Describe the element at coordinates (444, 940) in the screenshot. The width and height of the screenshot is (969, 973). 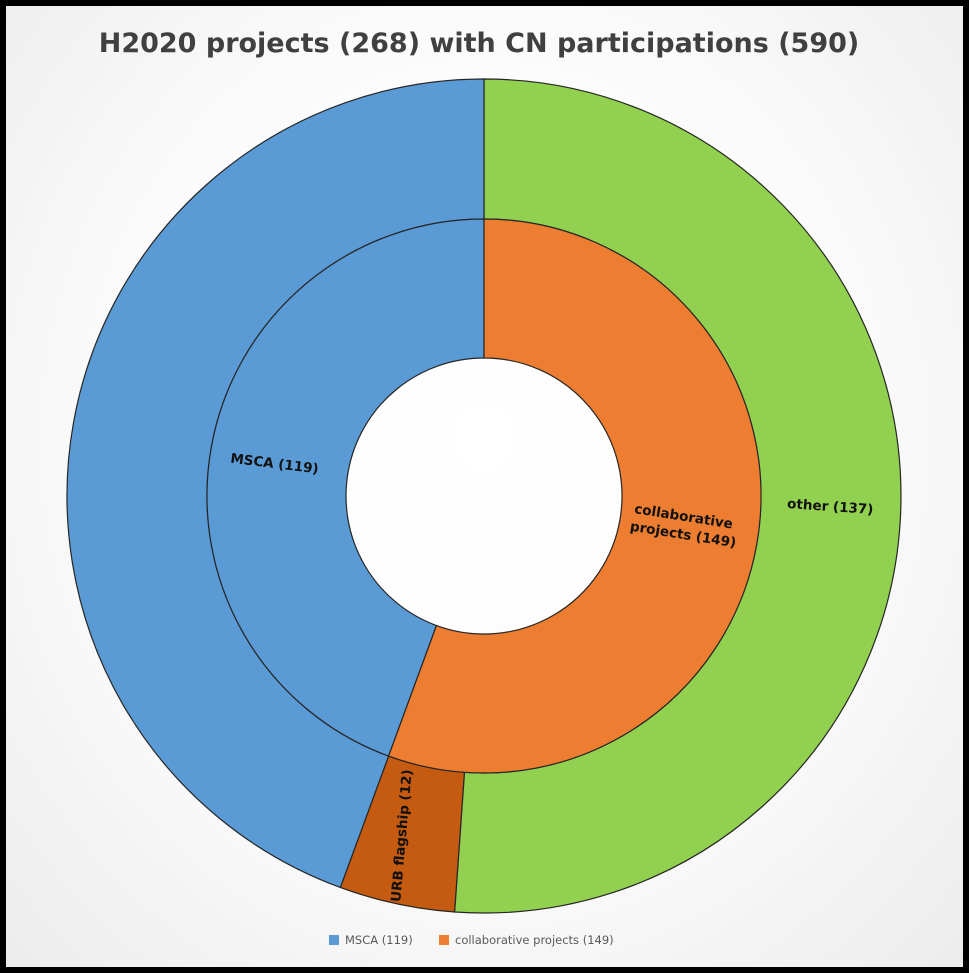
I see `legend-swatch-collaborative-projects` at that location.